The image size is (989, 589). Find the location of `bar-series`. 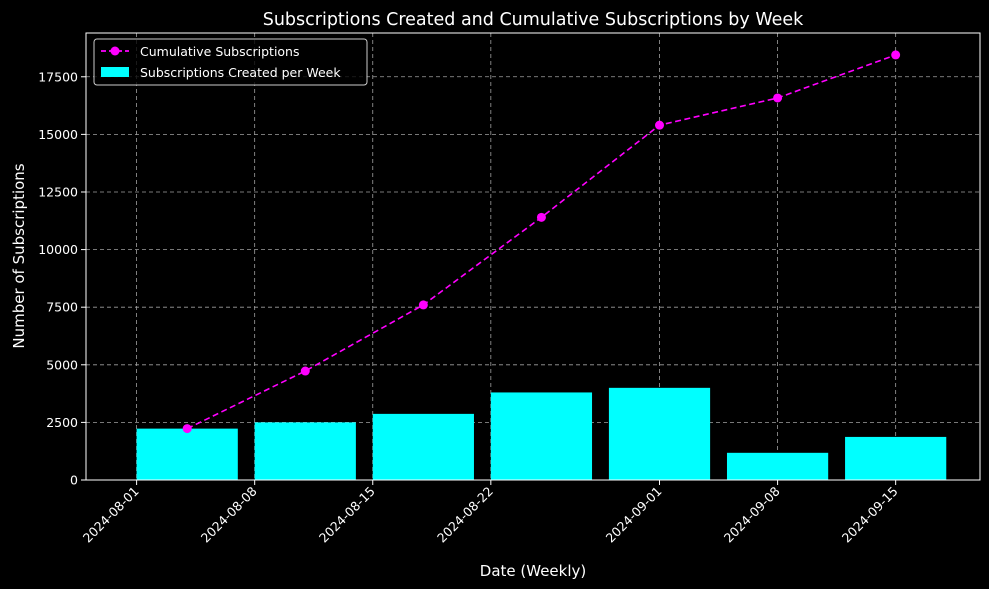

bar-series is located at coordinates (541, 433).